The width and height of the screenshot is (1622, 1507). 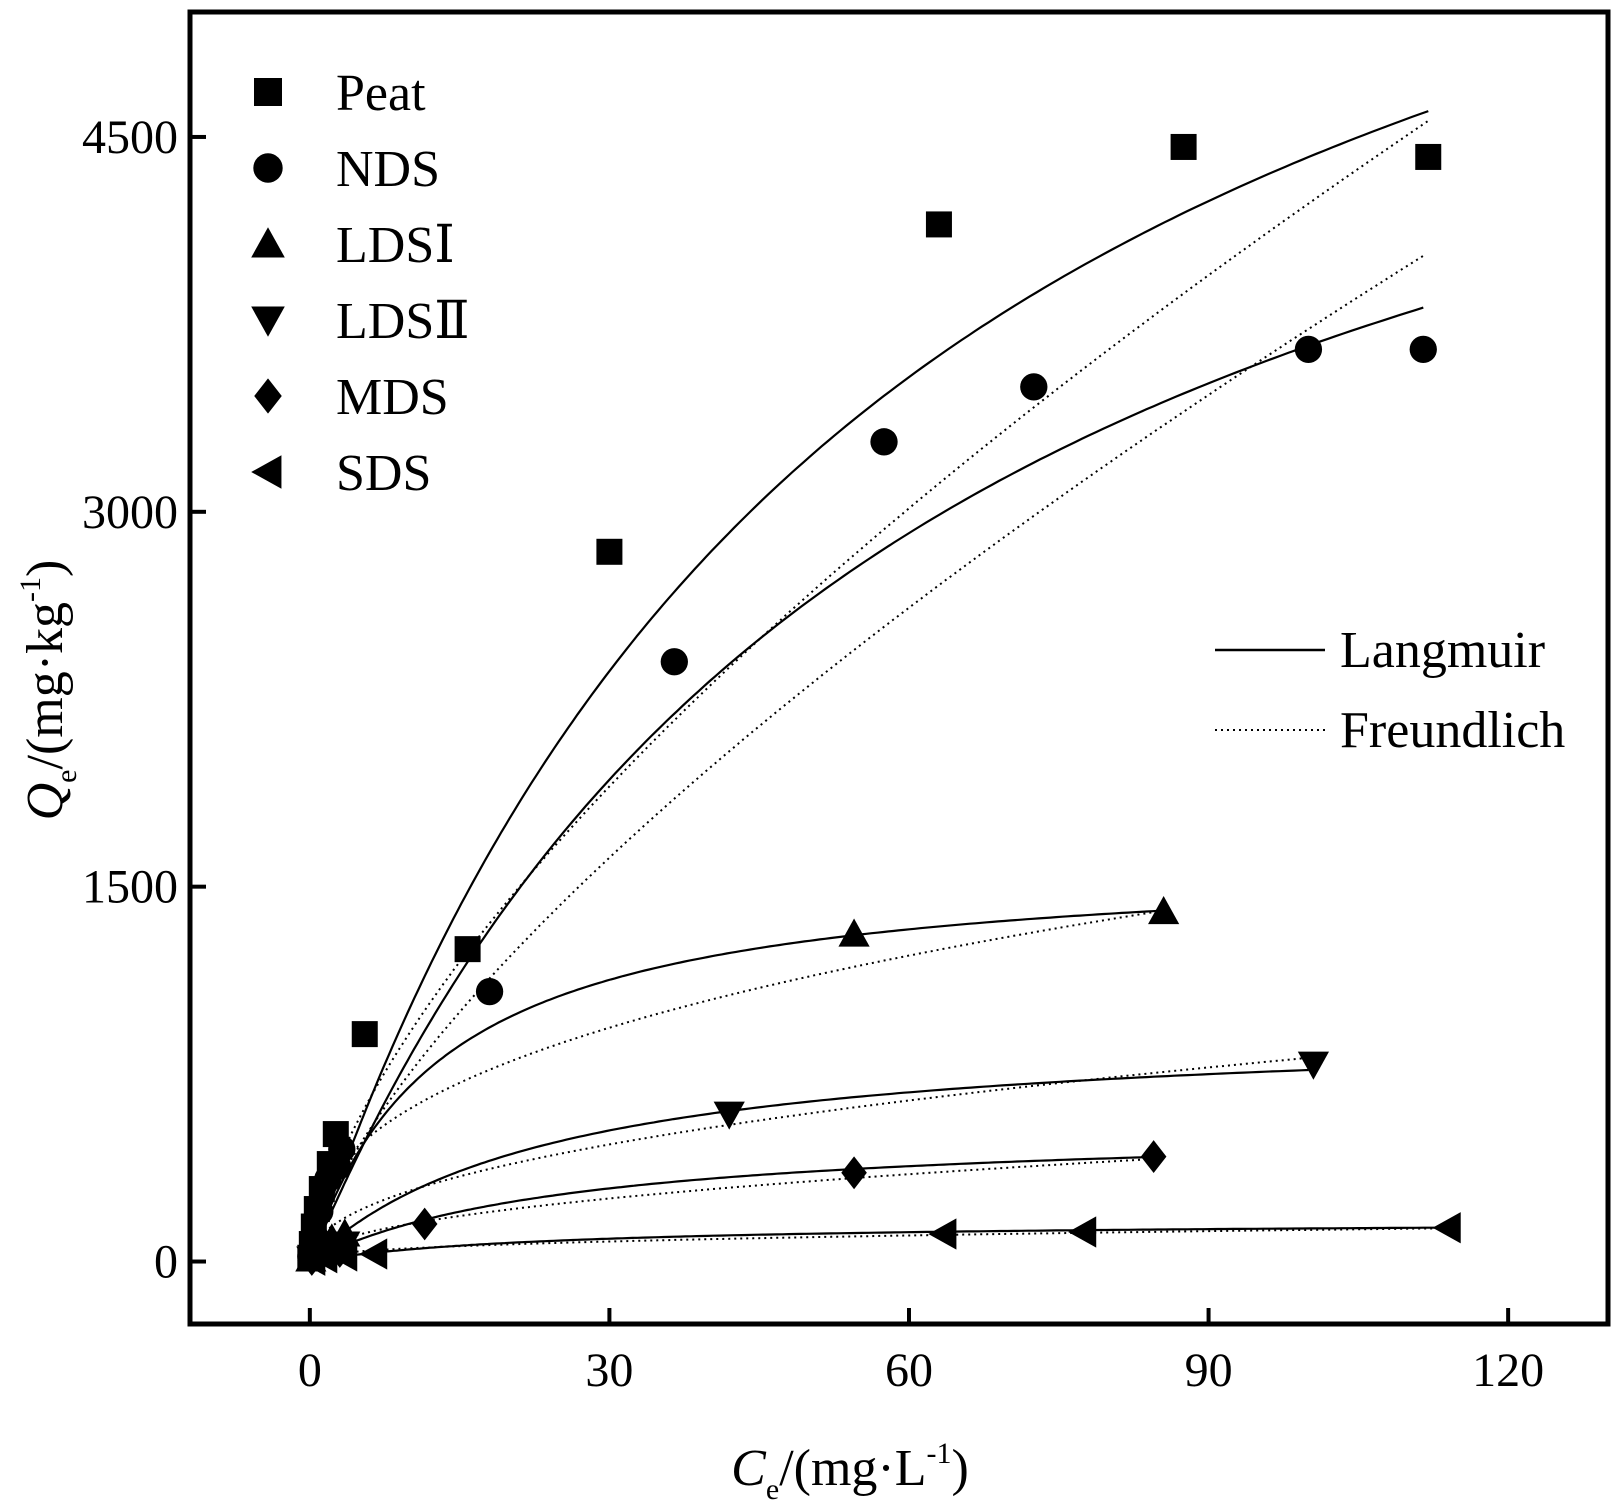 What do you see at coordinates (381, 93) in the screenshot?
I see `legend-label: Peat` at bounding box center [381, 93].